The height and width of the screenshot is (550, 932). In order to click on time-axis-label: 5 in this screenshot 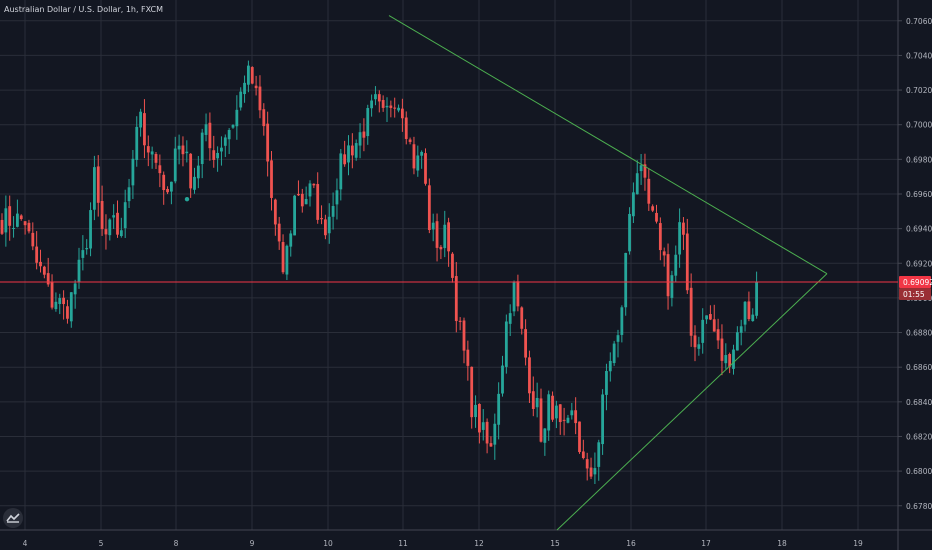, I will do `click(101, 543)`.